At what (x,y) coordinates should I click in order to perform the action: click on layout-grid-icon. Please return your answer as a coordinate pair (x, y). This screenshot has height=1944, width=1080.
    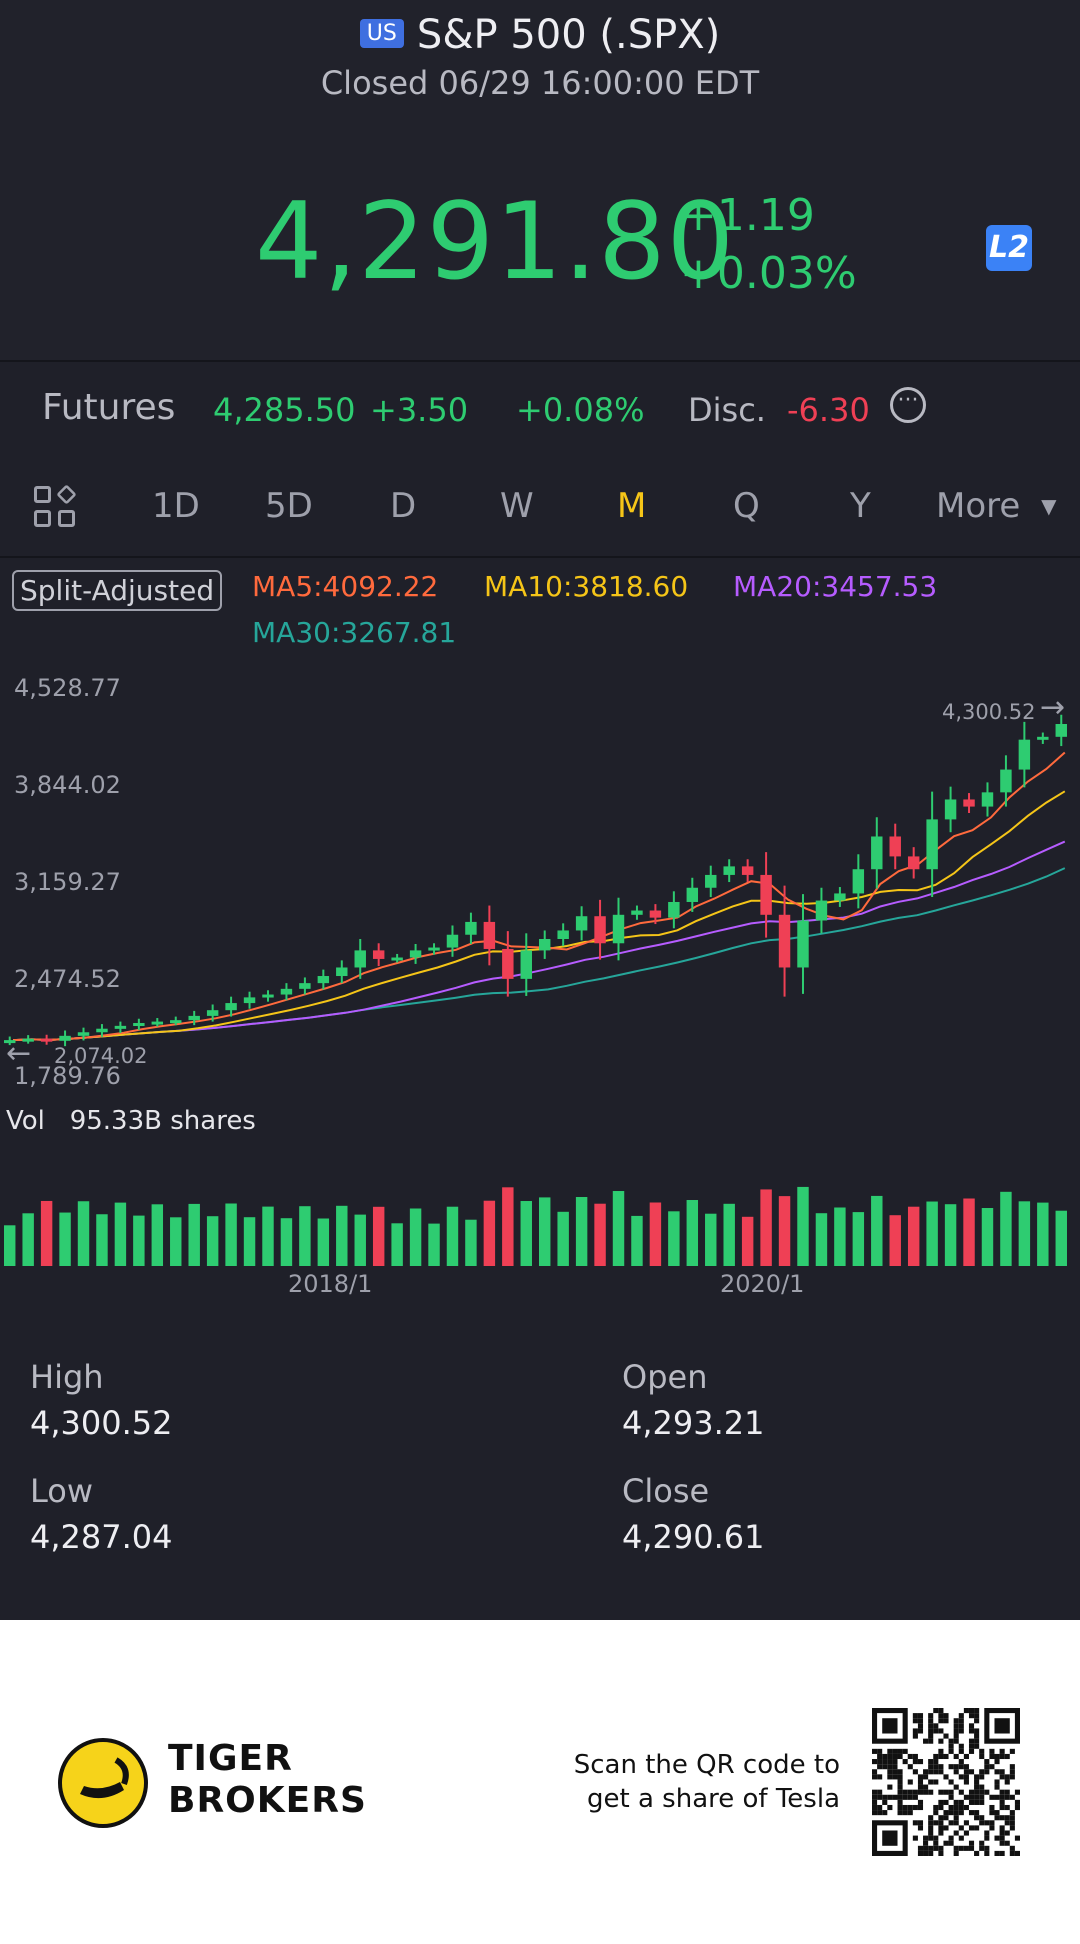
    Looking at the image, I should click on (56, 507).